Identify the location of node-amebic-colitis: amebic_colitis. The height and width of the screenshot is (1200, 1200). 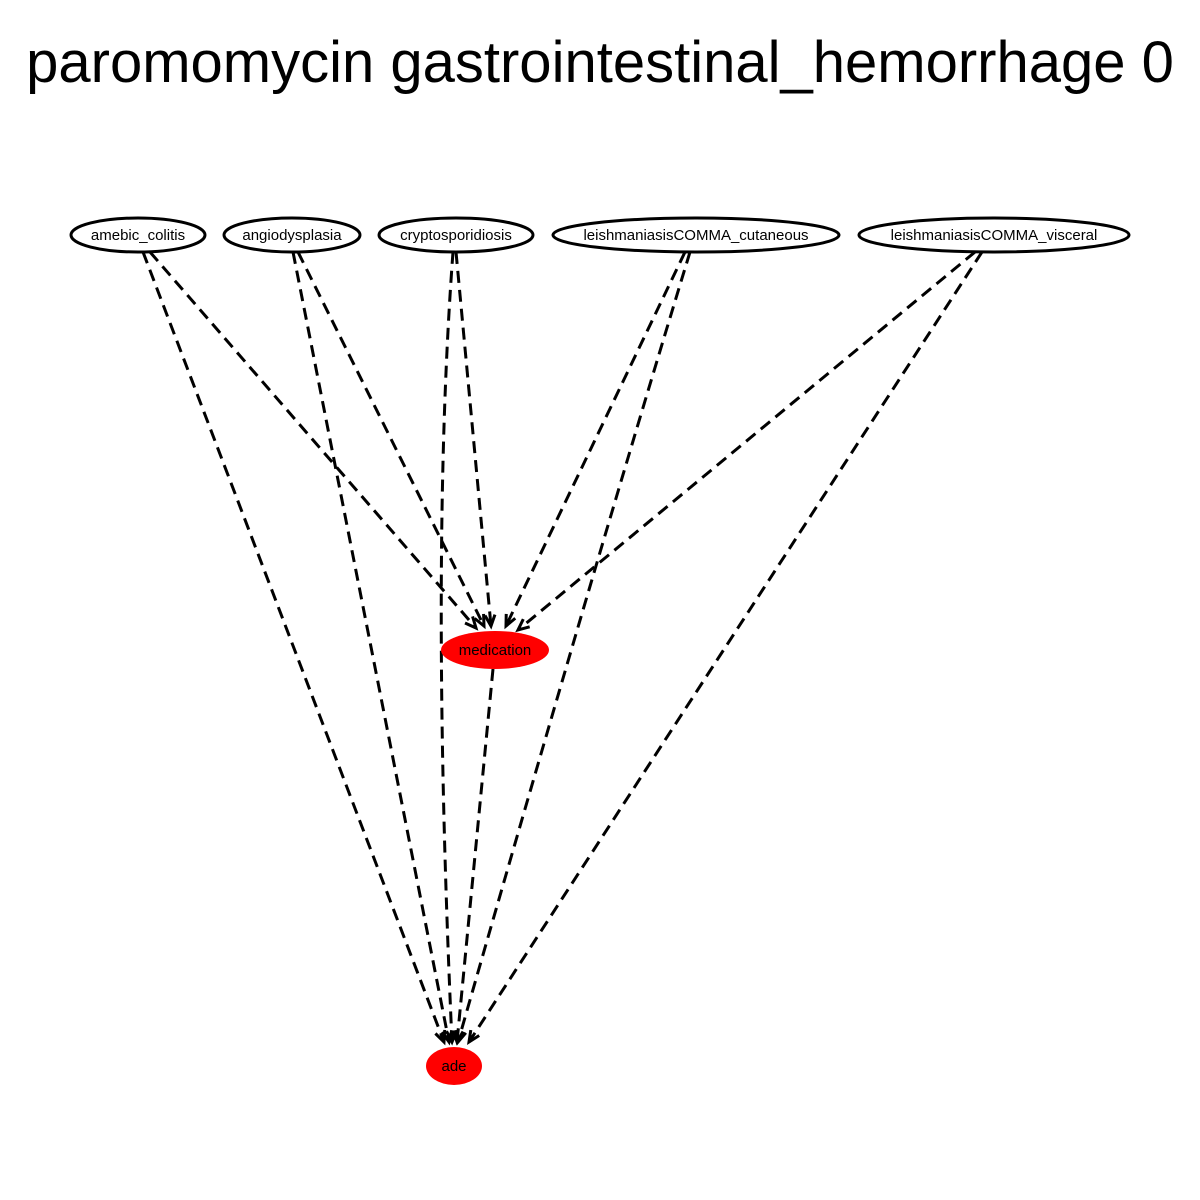
(138, 235).